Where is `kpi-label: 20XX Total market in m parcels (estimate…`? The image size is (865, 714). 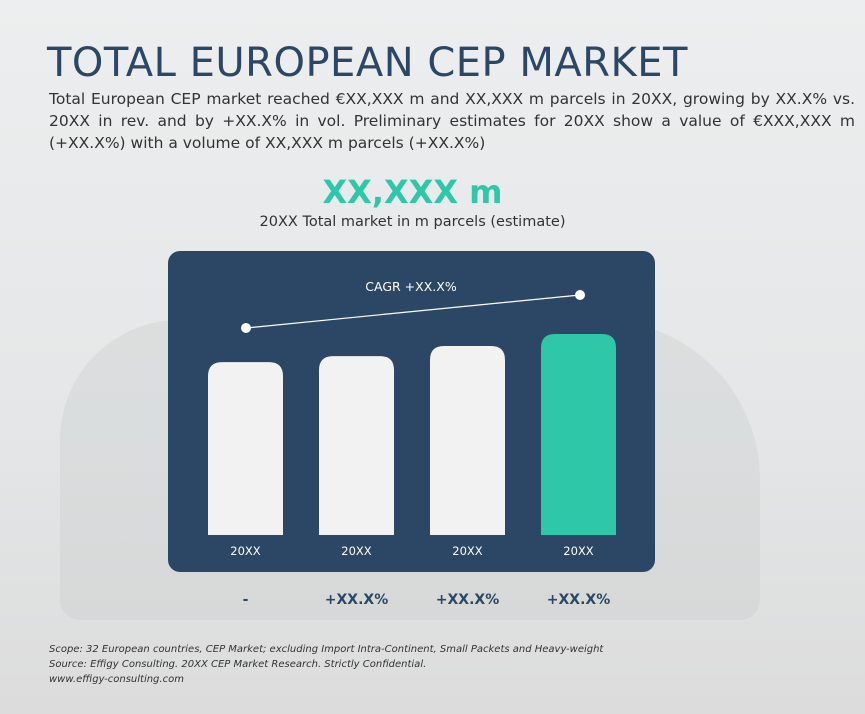
kpi-label: 20XX Total market in m parcels (estimate… is located at coordinates (412, 222).